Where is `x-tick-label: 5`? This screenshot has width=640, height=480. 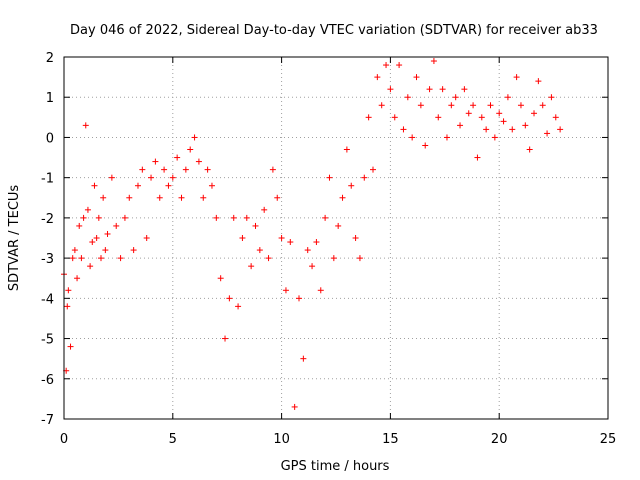 x-tick-label: 5 is located at coordinates (173, 439).